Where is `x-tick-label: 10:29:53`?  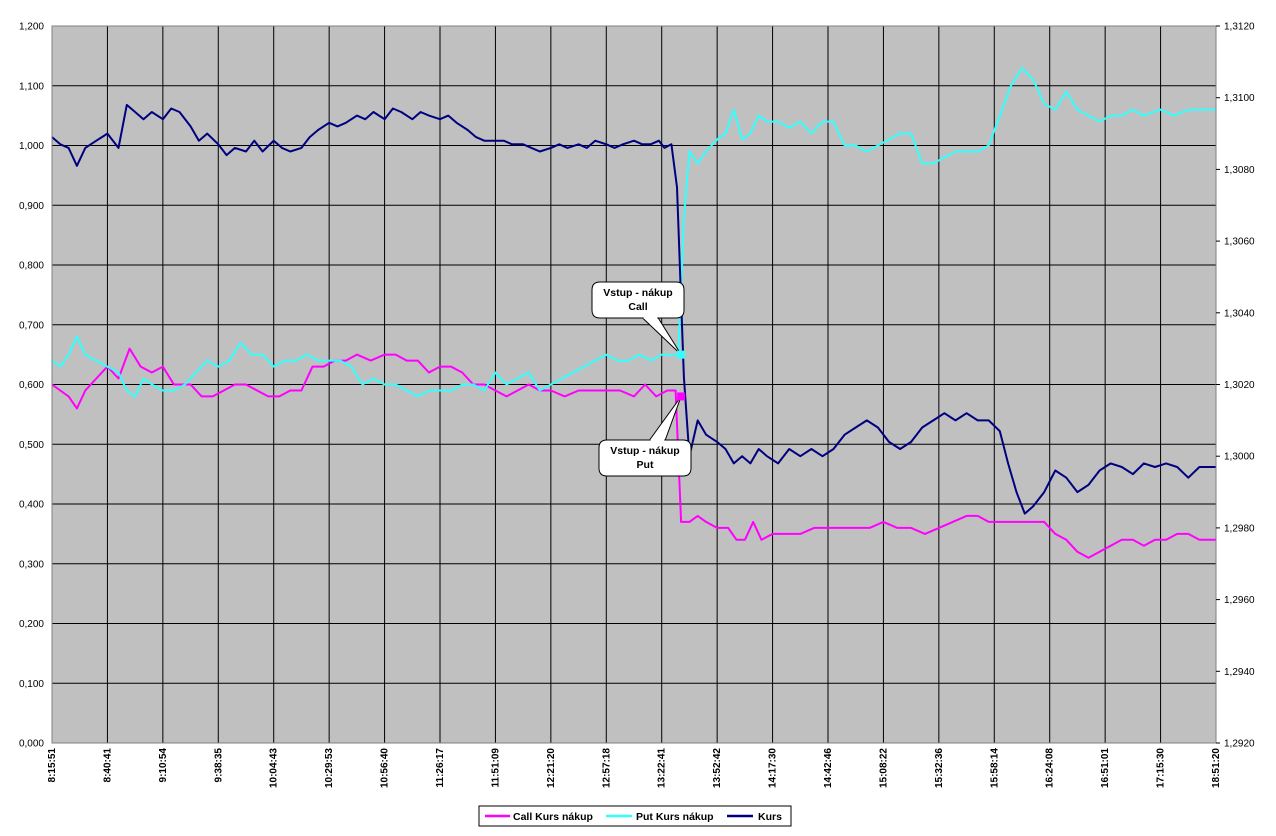 x-tick-label: 10:29:53 is located at coordinates (329, 768).